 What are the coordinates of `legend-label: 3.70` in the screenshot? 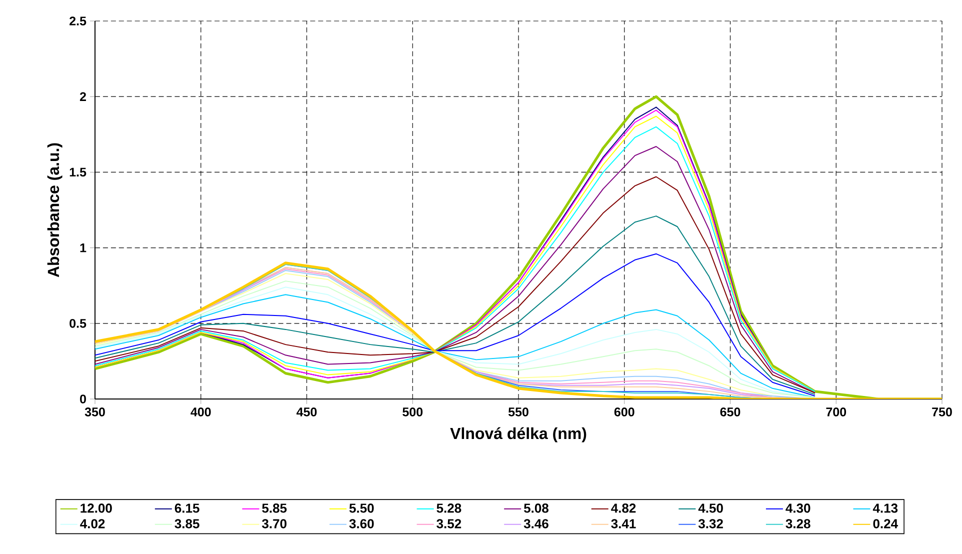 It's located at (274, 523).